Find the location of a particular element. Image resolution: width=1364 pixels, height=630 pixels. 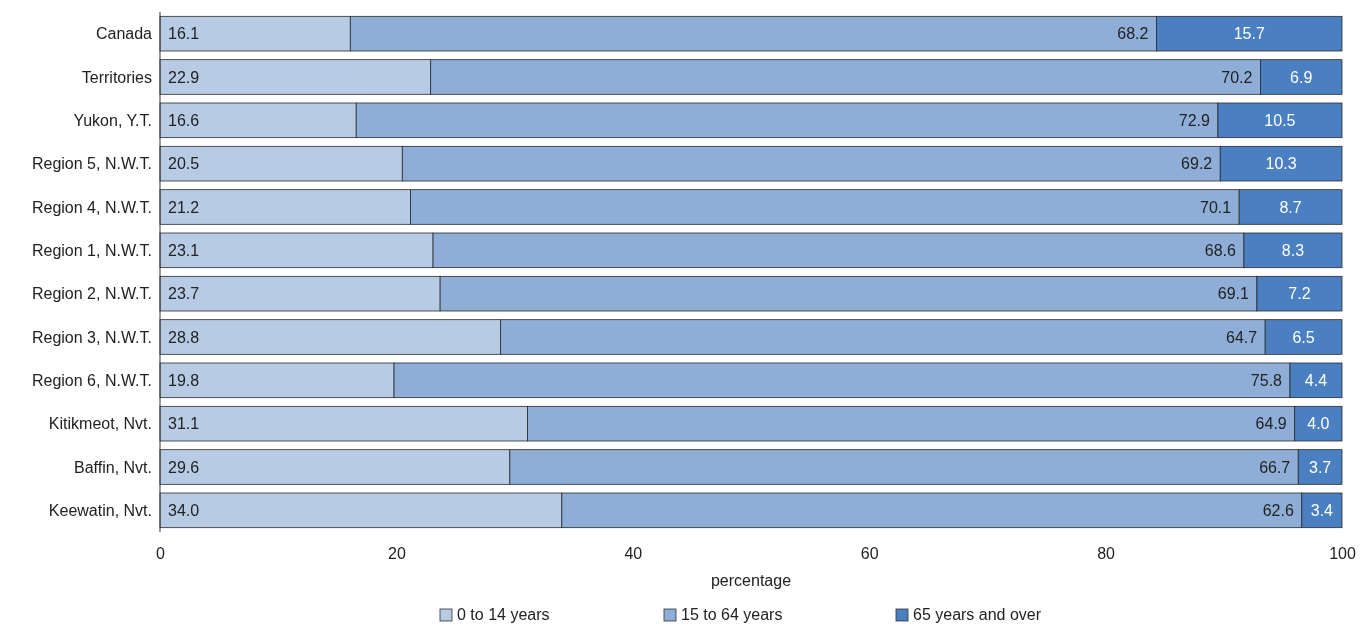

y-tick-label: Baffin, Nvt. is located at coordinates (113, 467).